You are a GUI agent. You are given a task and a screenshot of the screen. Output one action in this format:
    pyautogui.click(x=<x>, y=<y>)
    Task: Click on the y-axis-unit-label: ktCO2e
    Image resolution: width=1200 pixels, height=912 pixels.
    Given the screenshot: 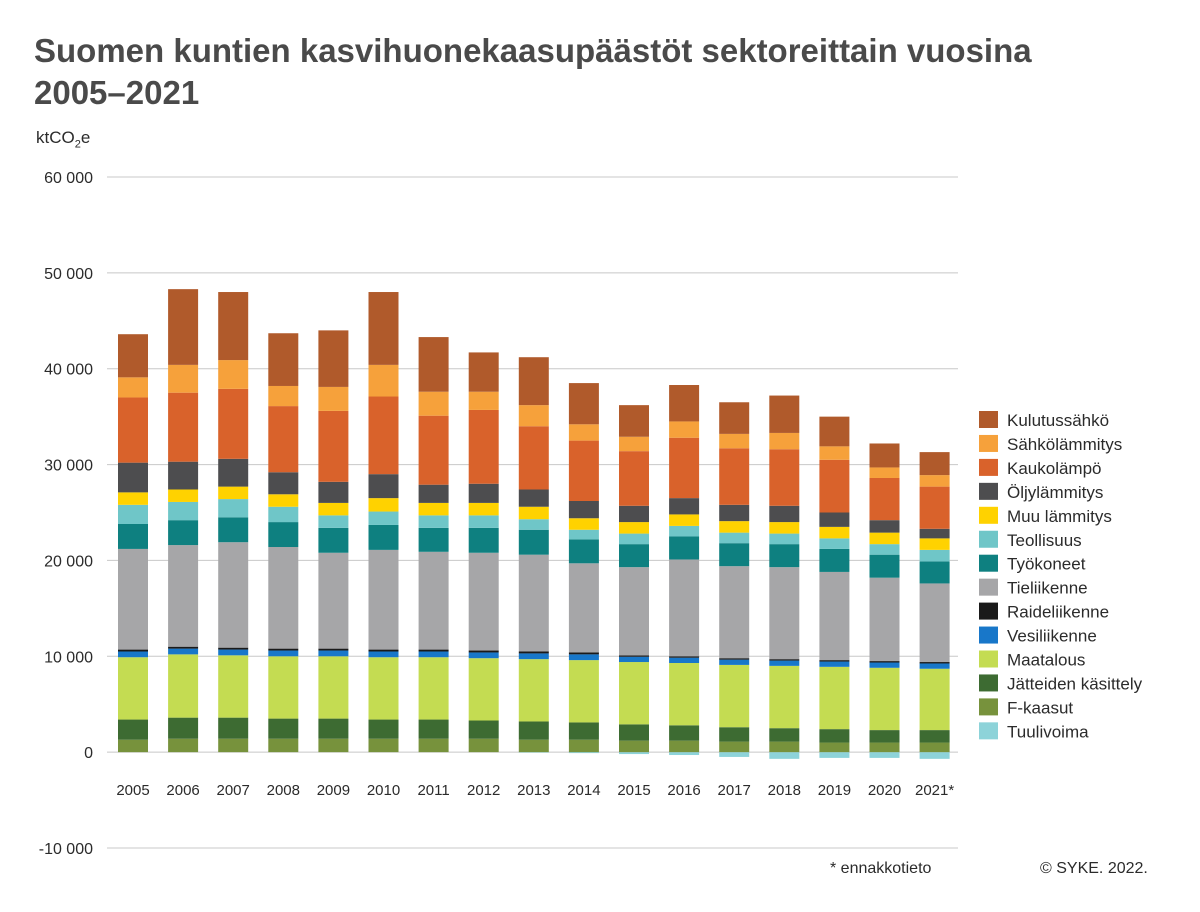 What is the action you would take?
    pyautogui.click(x=63, y=139)
    